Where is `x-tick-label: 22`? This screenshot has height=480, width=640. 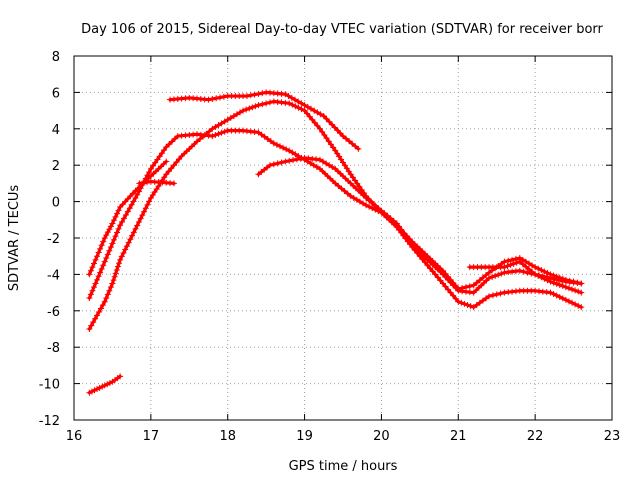 x-tick-label: 22 is located at coordinates (535, 436).